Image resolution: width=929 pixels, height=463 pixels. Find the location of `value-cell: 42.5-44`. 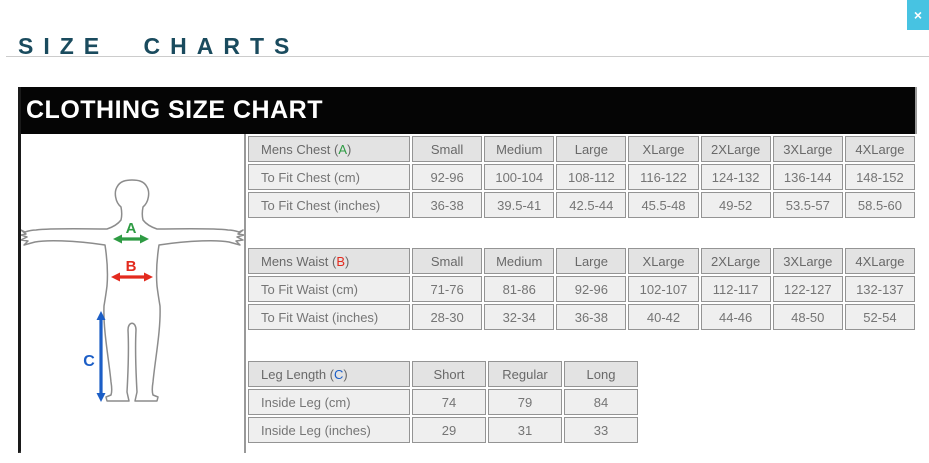

value-cell: 42.5-44 is located at coordinates (591, 205).